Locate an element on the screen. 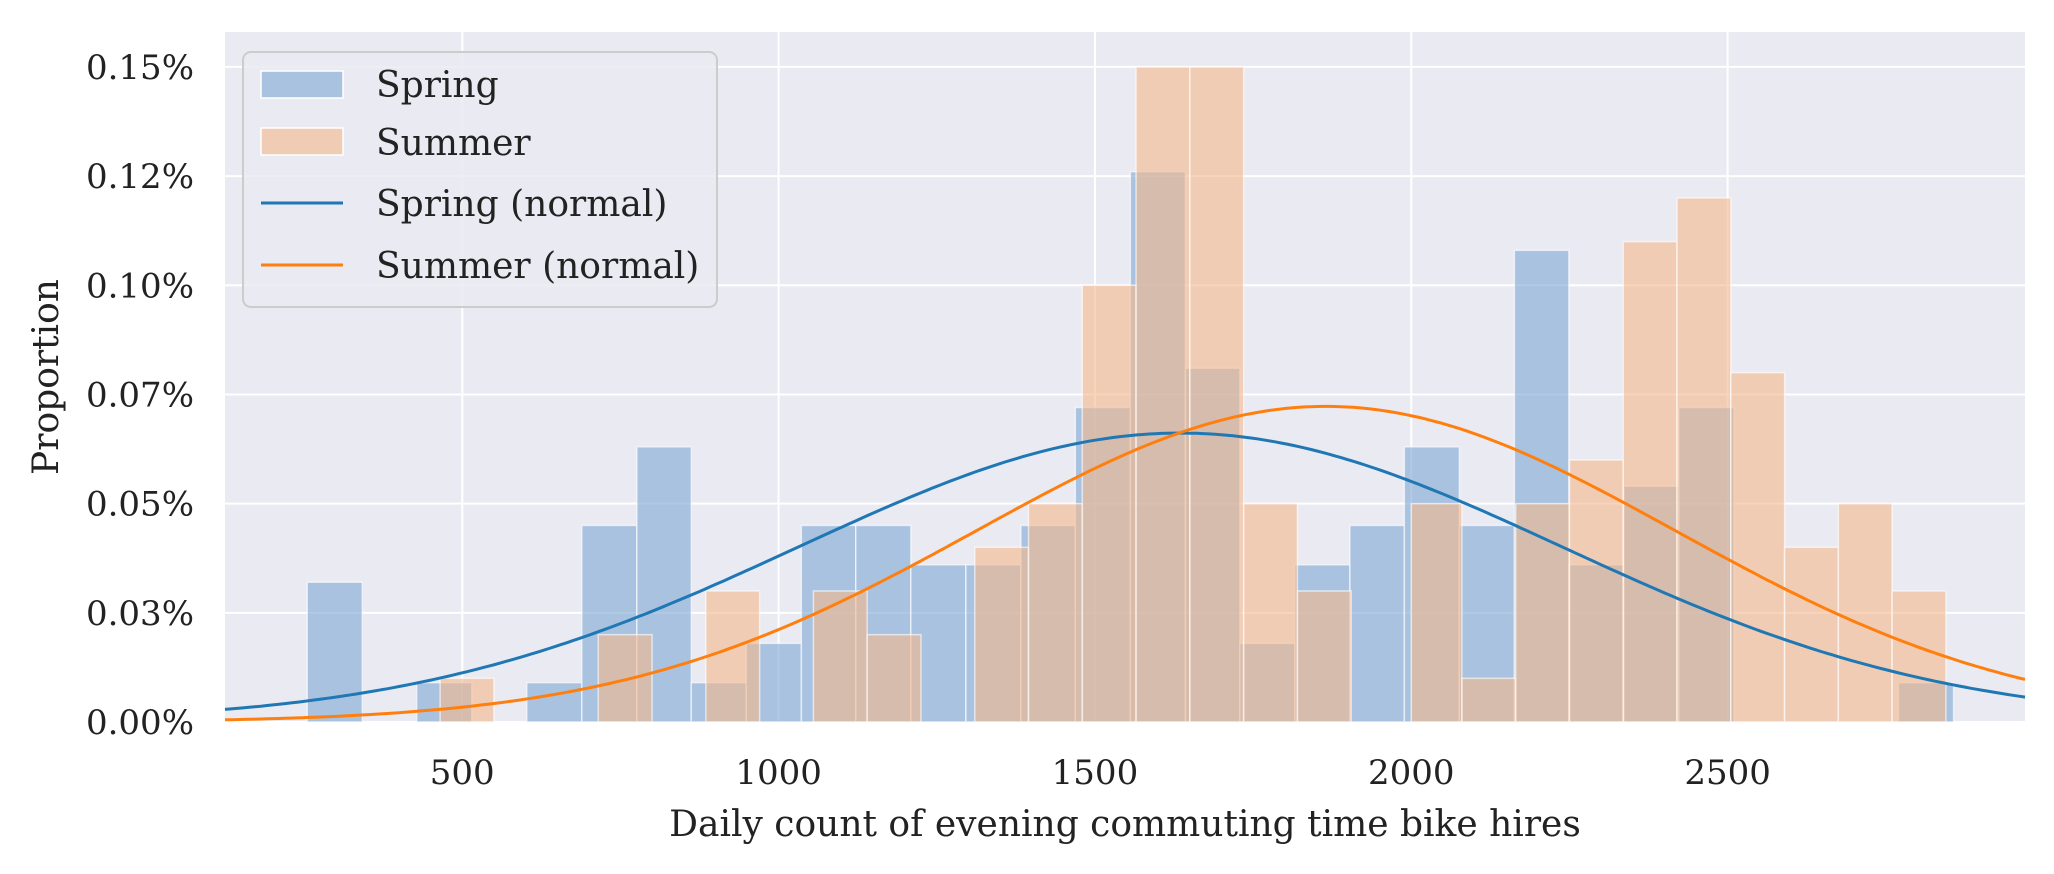 The image size is (2054, 874). legend-label-summer-normal: Summer (normal) is located at coordinates (537, 266).